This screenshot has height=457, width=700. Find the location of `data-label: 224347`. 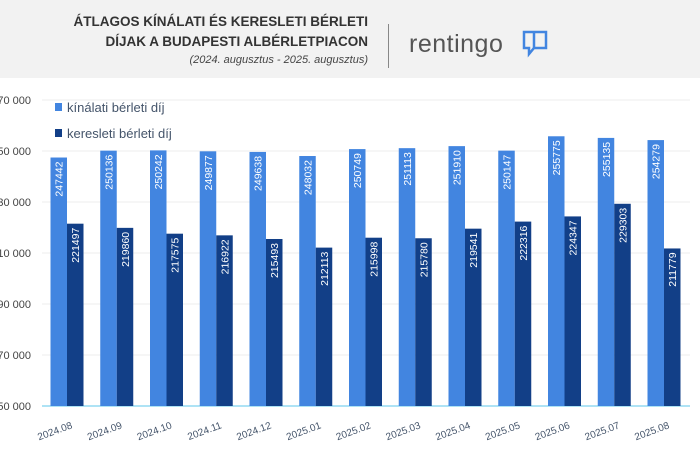

data-label: 224347 is located at coordinates (574, 237).